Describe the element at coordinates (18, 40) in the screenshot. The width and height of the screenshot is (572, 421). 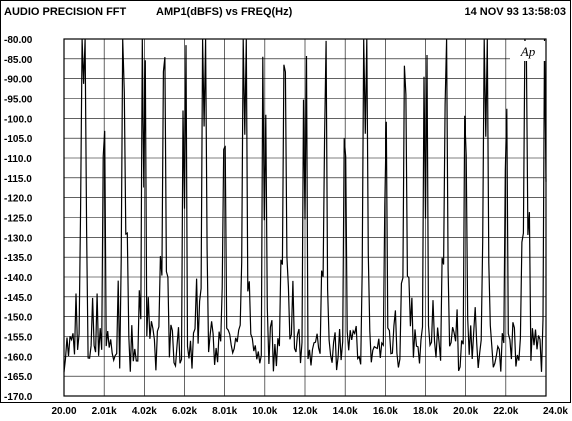
I see `y-tick-label: -80.00` at that location.